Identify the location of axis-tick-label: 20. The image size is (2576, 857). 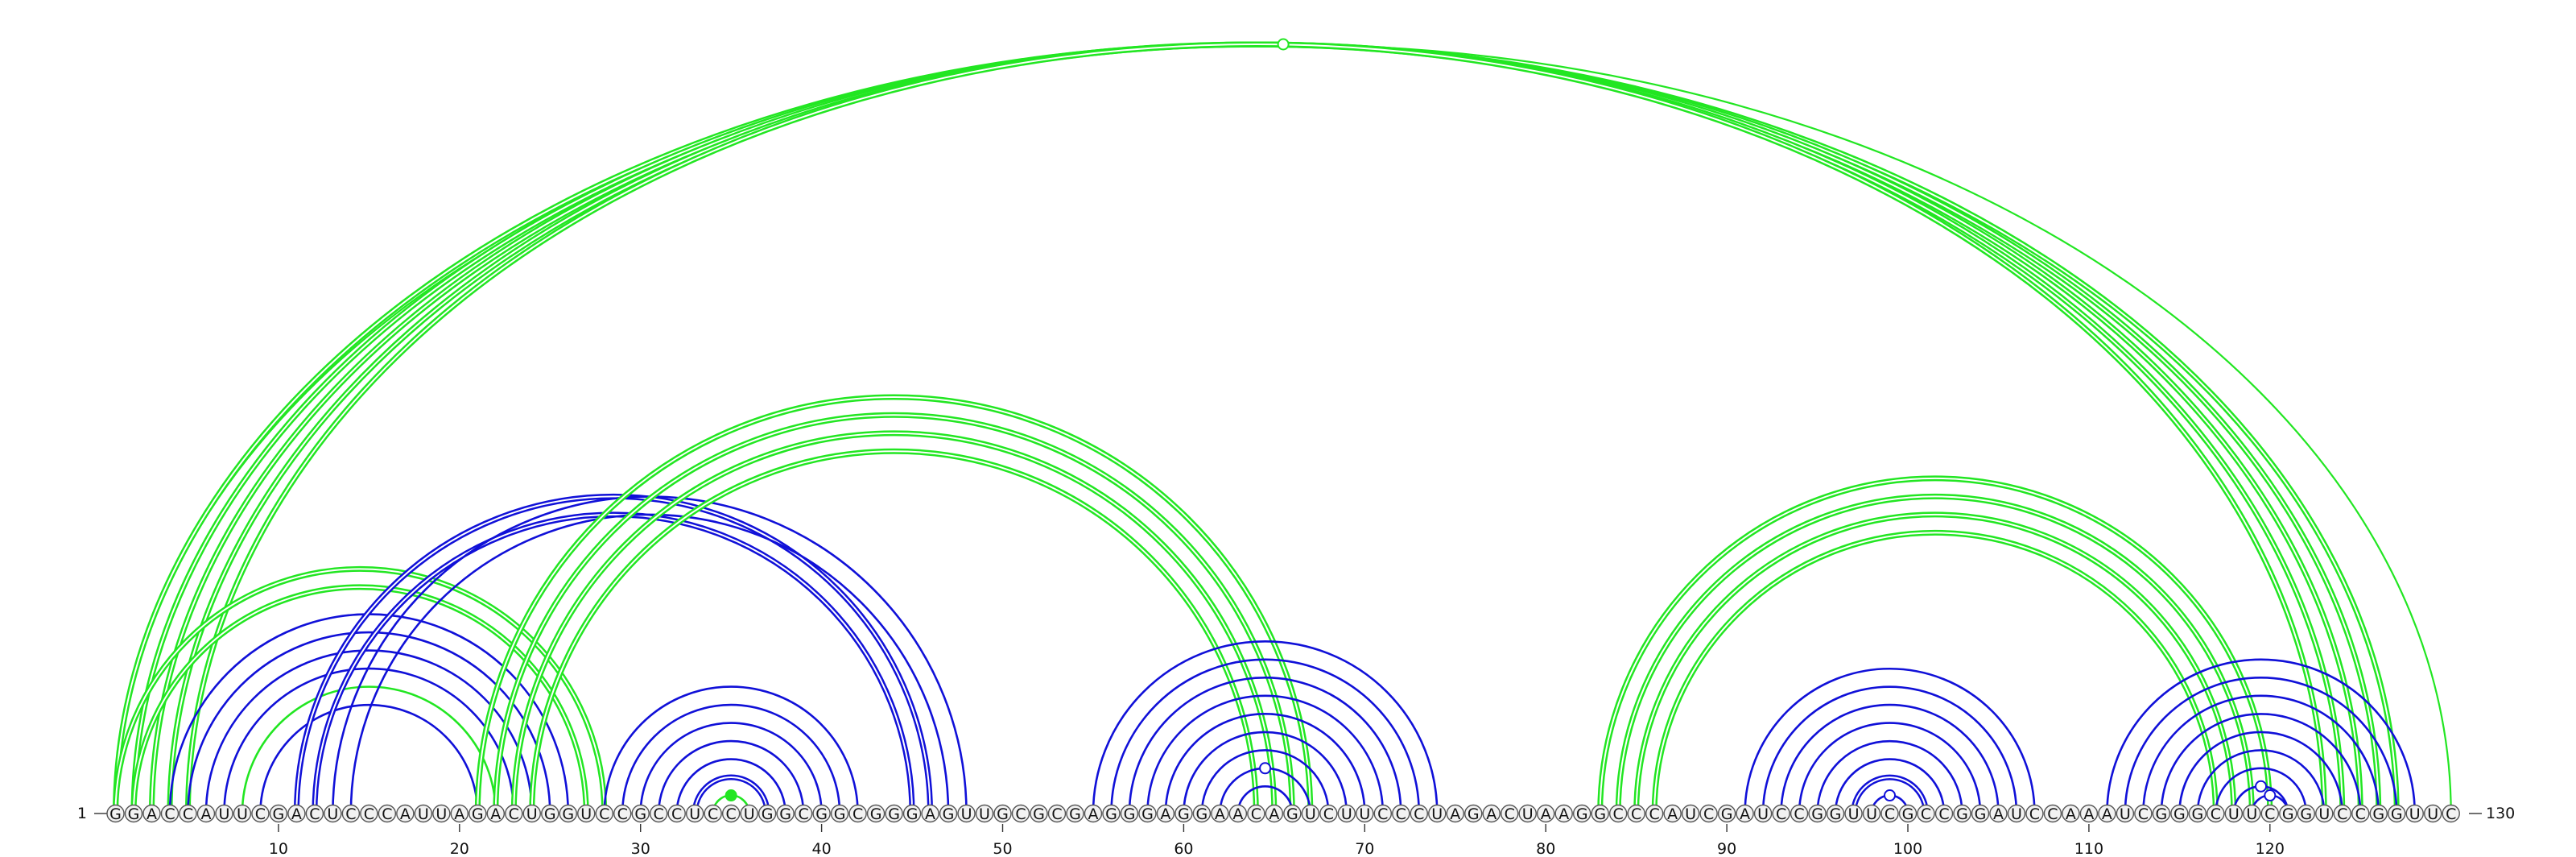
(459, 849).